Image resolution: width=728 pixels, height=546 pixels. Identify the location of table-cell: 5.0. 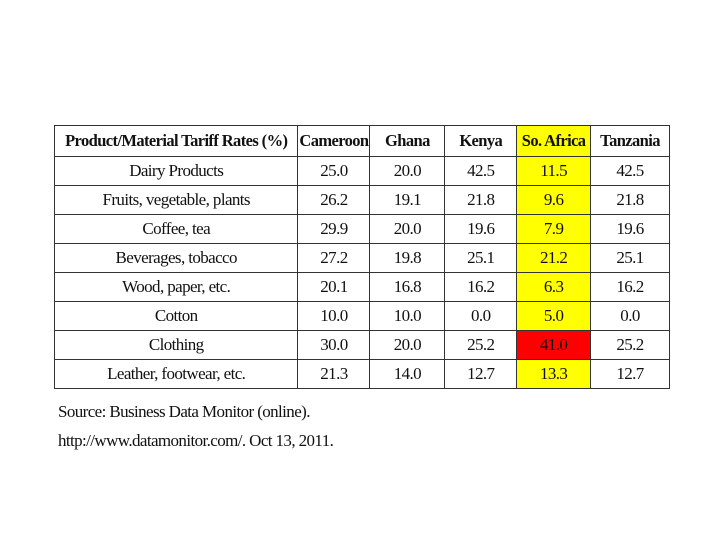
(554, 316).